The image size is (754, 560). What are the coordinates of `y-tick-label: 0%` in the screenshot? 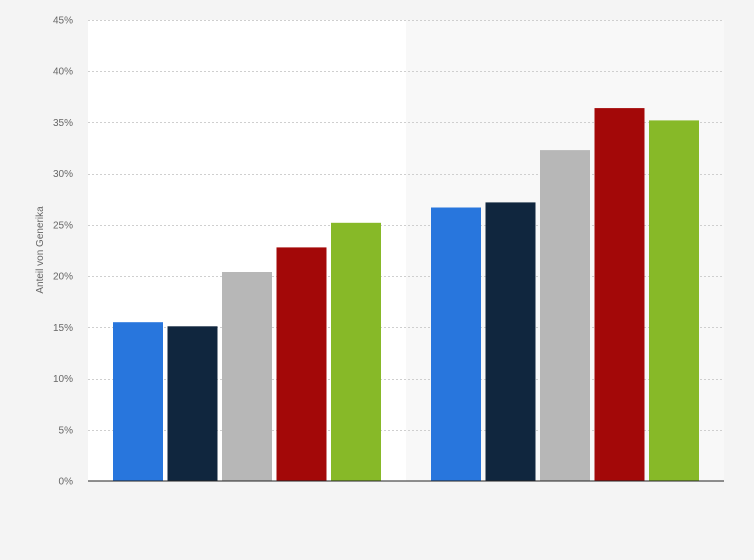 It's located at (66, 482).